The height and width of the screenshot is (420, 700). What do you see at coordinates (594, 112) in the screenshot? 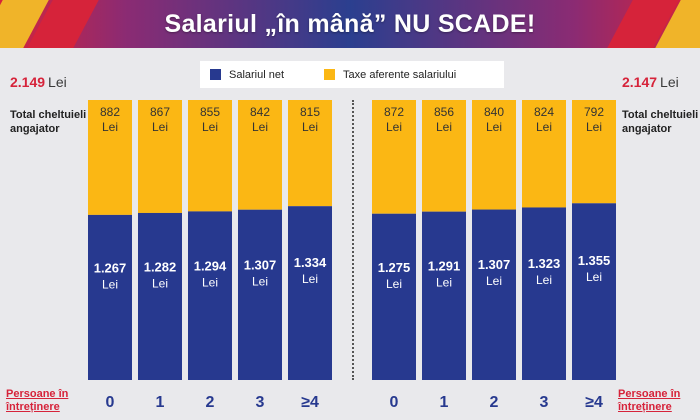
I see `bar-taxes-value-label: 792` at bounding box center [594, 112].